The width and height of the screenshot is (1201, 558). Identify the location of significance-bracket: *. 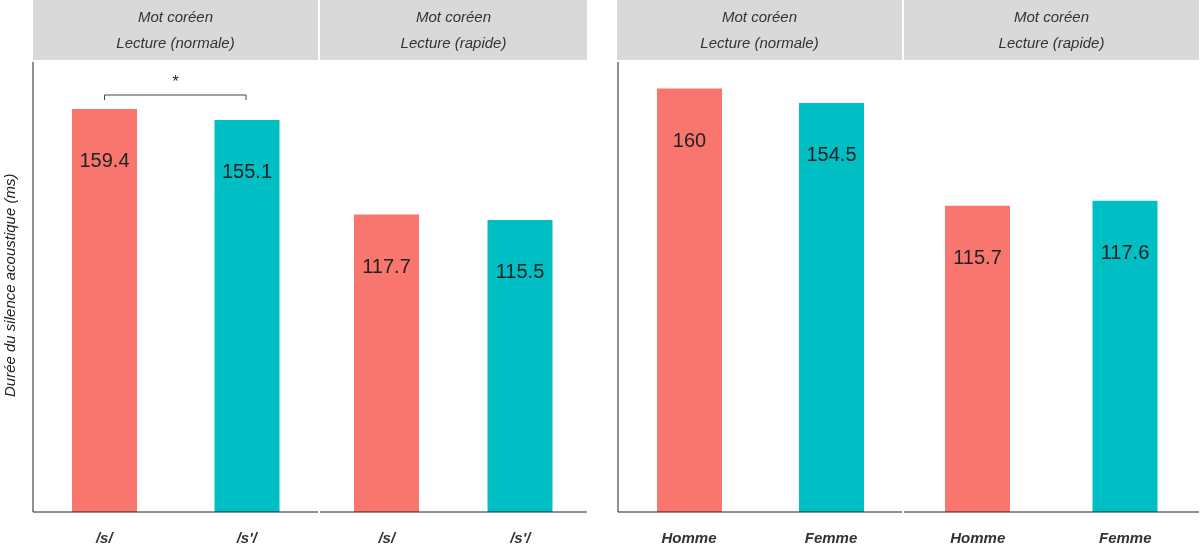
(175, 87).